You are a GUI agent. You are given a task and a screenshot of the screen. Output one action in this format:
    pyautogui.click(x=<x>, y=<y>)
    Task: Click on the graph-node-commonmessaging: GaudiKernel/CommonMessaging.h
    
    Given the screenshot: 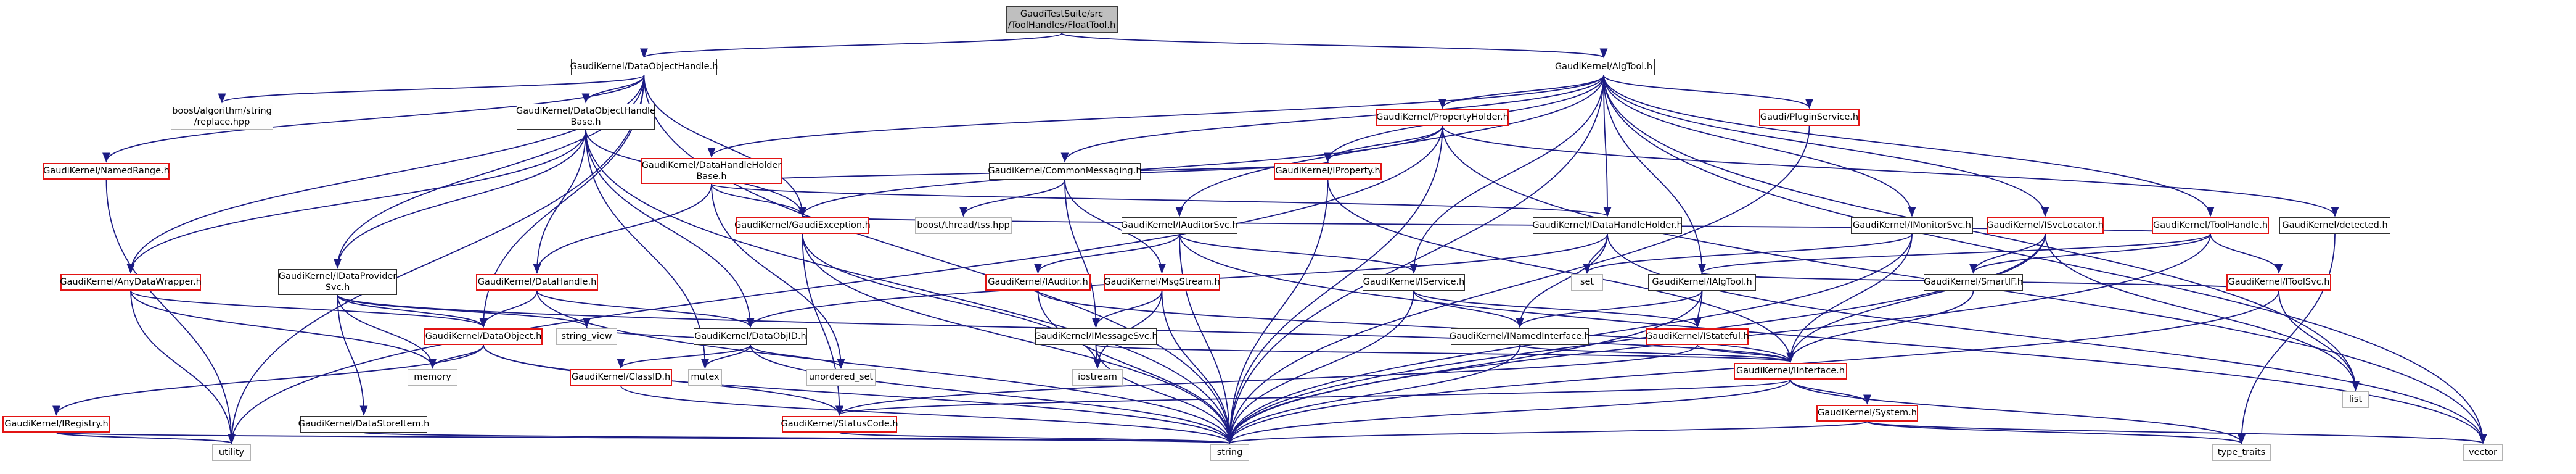 What is the action you would take?
    pyautogui.click(x=1065, y=171)
    